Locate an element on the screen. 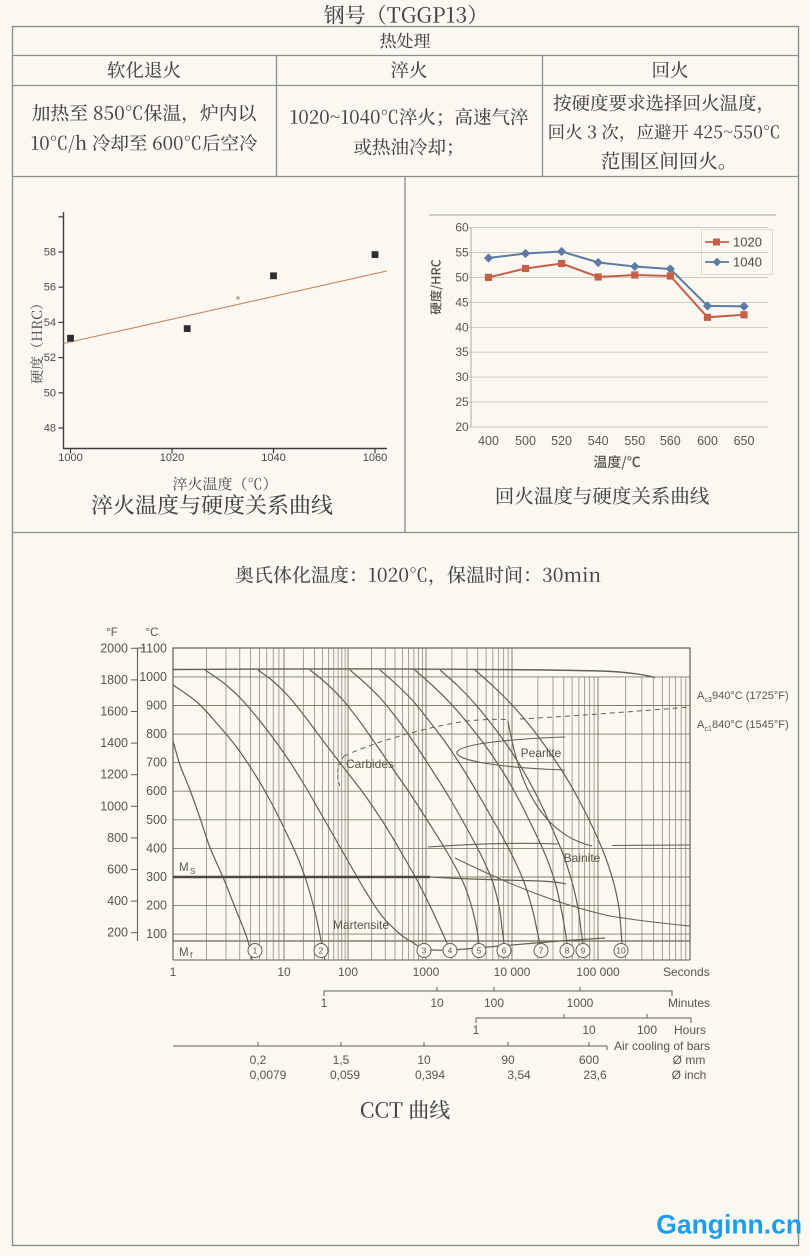  svg-text: Martensite is located at coordinates (361, 925).